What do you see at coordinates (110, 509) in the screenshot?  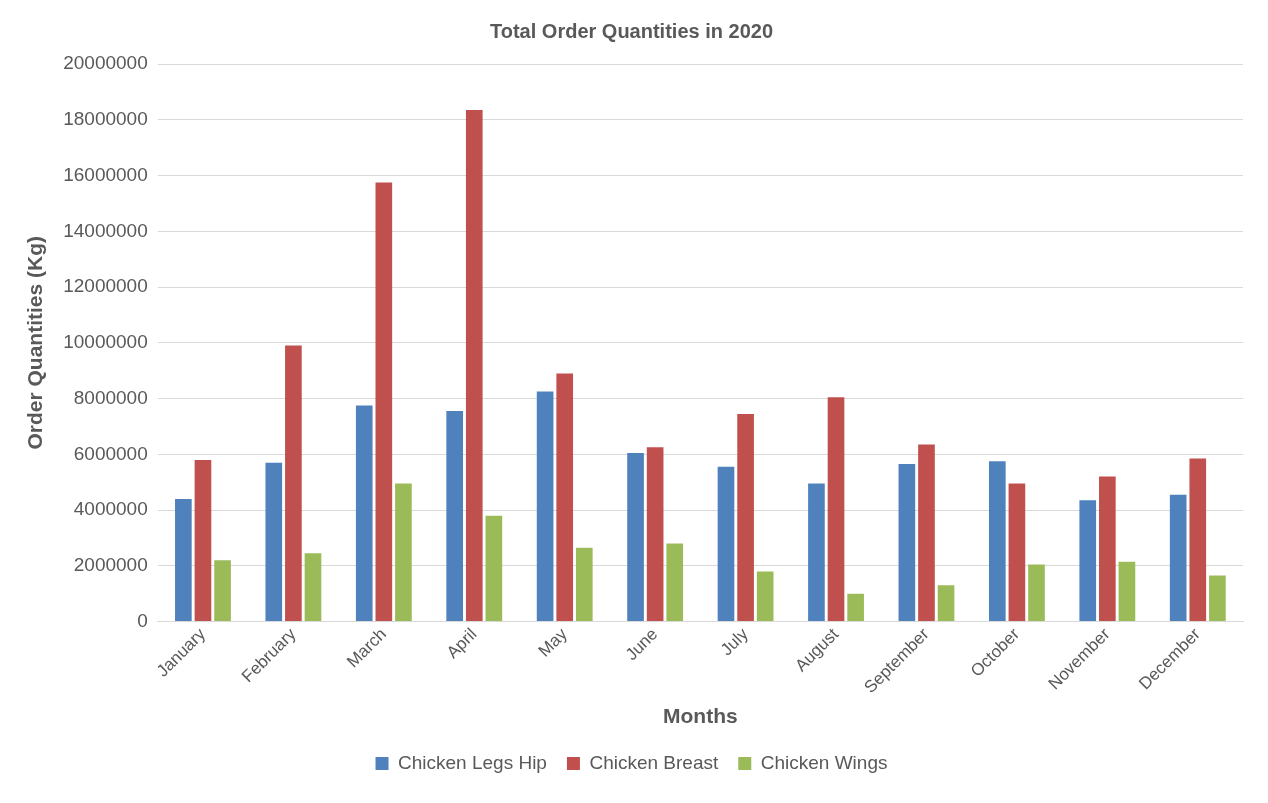 I see `y-tick-label: 4000000` at bounding box center [110, 509].